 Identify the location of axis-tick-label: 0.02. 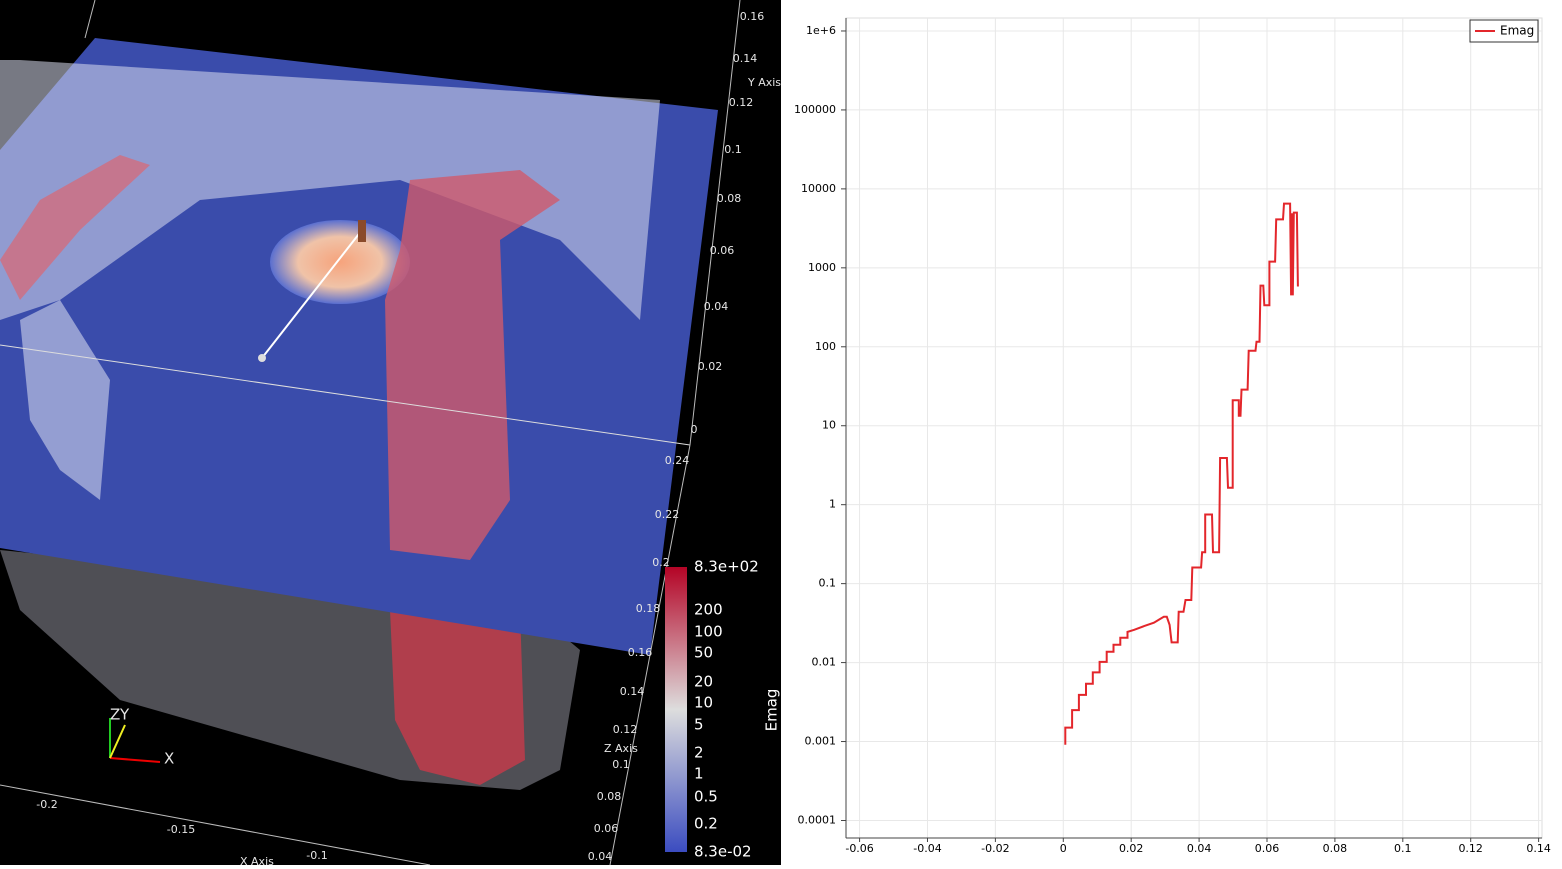
(710, 366).